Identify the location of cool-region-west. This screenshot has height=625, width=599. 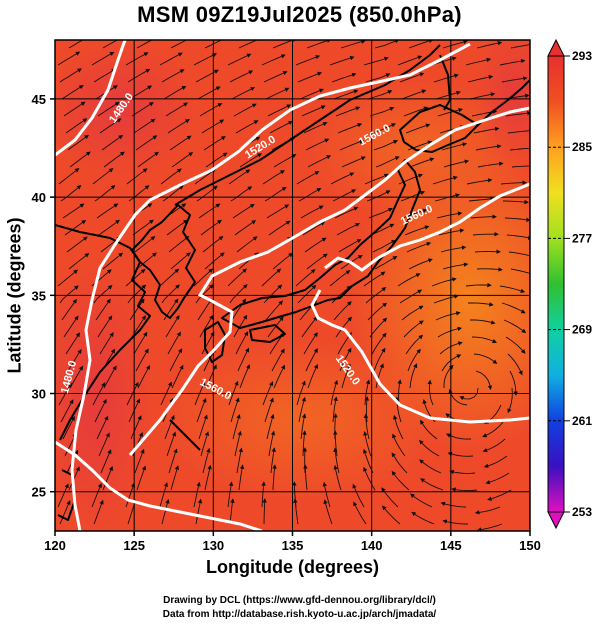
(105, 395).